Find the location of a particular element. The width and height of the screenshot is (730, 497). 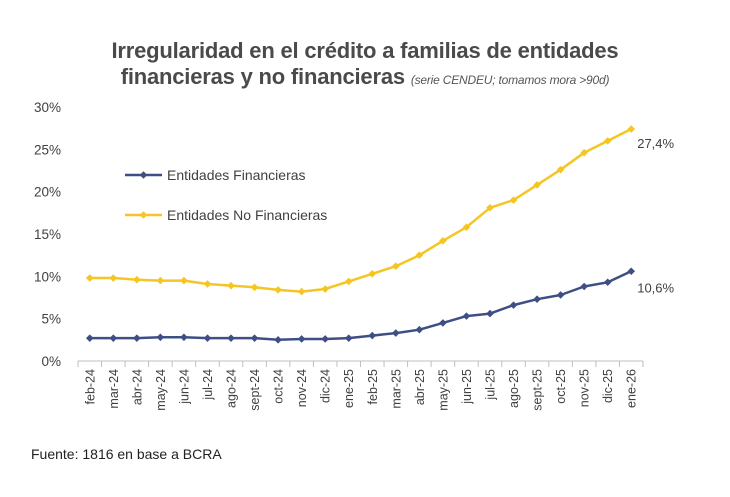

chart-title-second-line: financieras y no financieras is located at coordinates (262, 76).